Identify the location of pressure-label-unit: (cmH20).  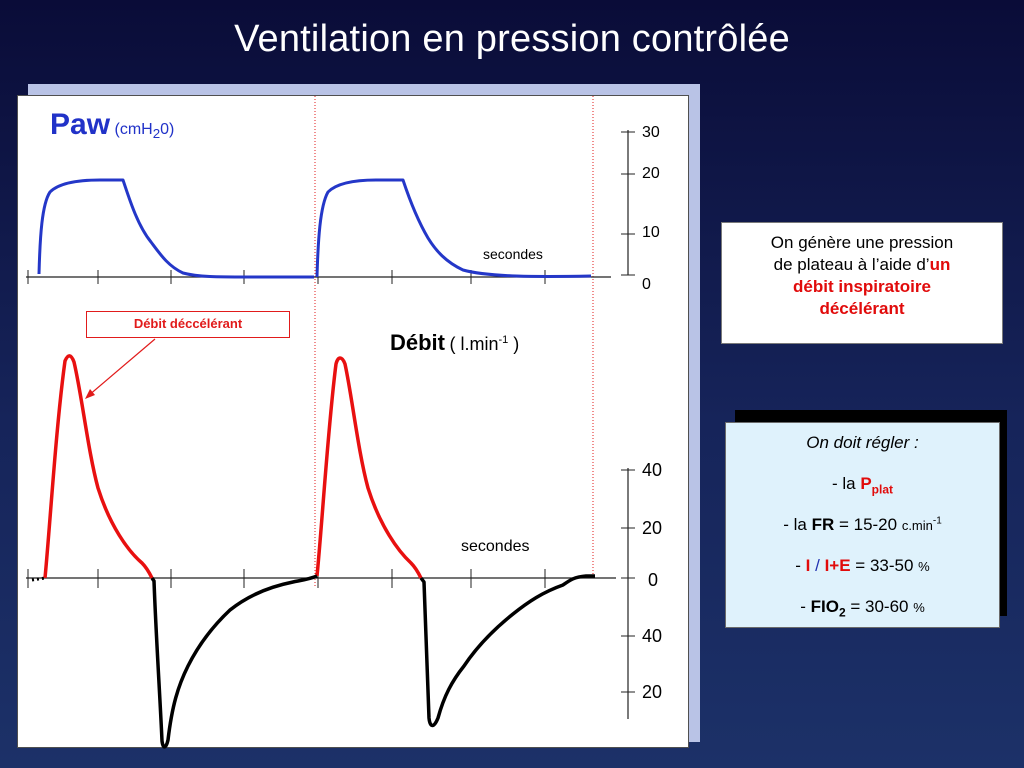
(144, 131).